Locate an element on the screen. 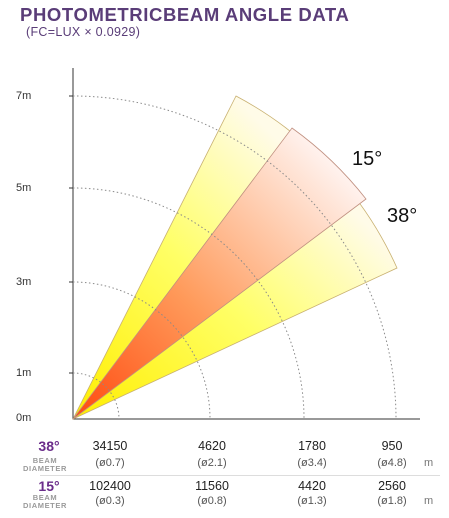 The width and height of the screenshot is (449, 518). lux-value: 2560 is located at coordinates (392, 486).